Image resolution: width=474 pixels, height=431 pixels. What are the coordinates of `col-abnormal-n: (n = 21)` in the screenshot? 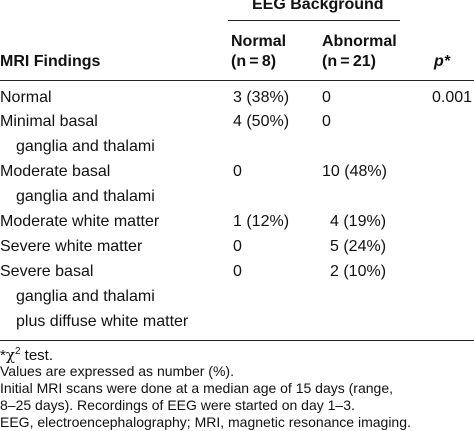 It's located at (349, 61).